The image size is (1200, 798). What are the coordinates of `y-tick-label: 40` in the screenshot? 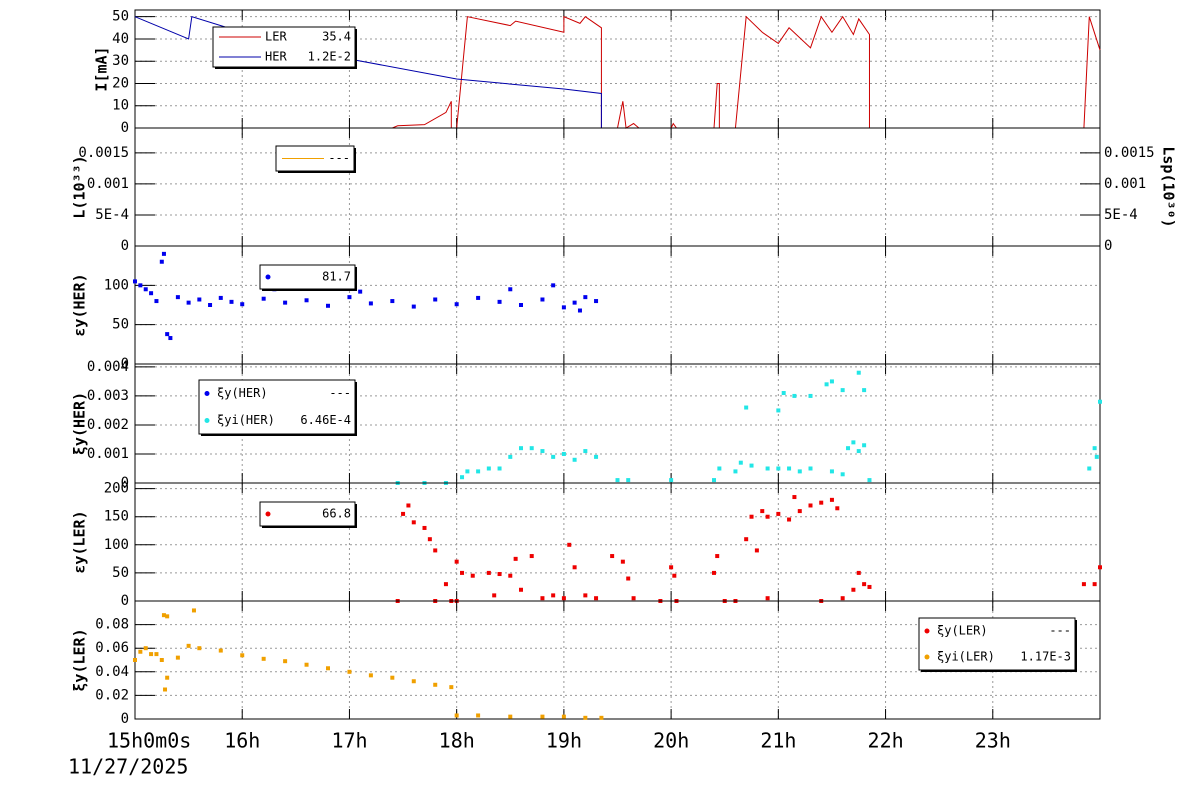 It's located at (120, 39).